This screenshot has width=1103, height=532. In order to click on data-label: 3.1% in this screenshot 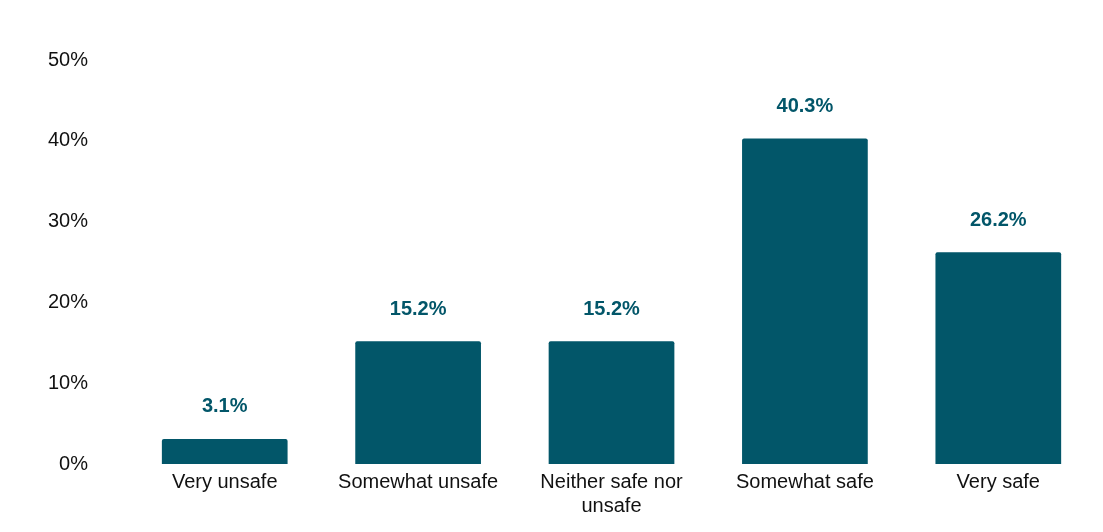, I will do `click(224, 405)`.